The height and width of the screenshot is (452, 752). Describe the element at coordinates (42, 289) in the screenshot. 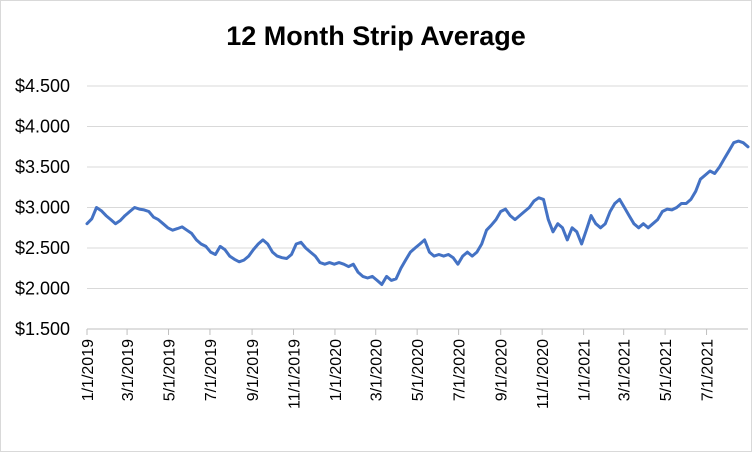

I see `y-tick-label: $2.000` at that location.